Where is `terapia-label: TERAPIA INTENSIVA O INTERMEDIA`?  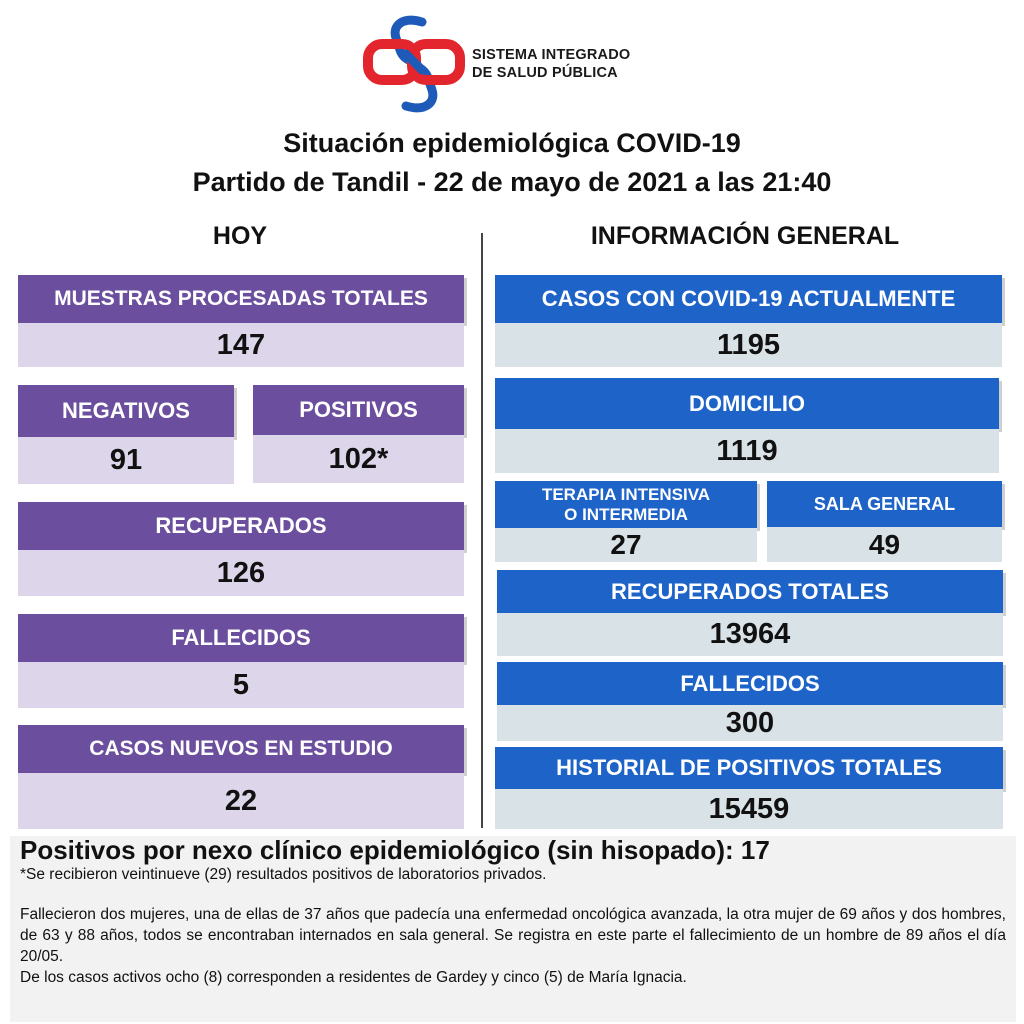
terapia-label: TERAPIA INTENSIVA O INTERMEDIA is located at coordinates (626, 504).